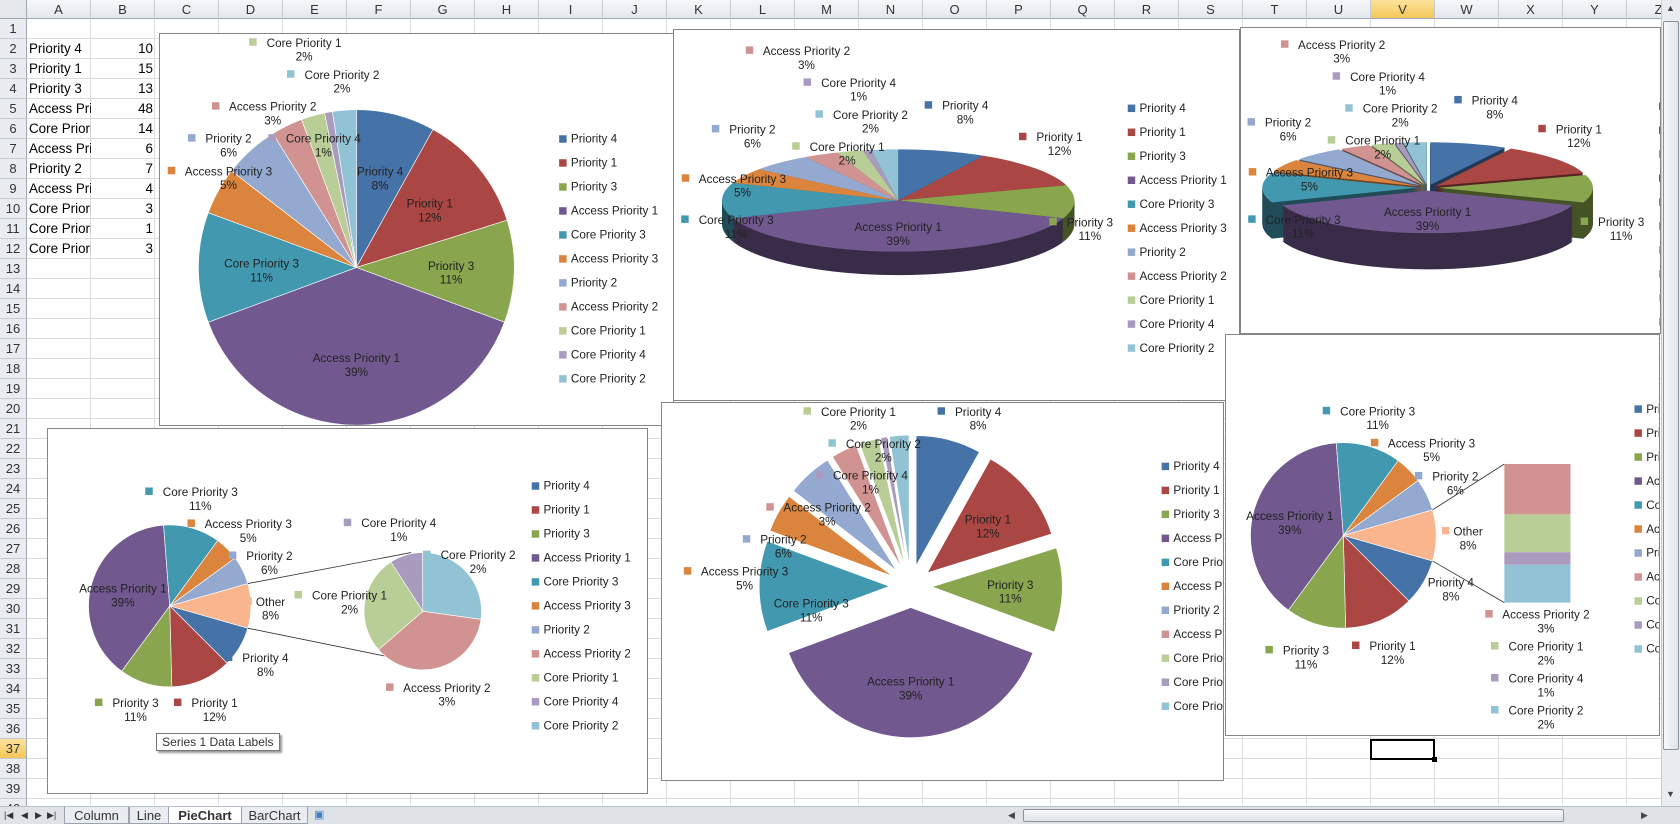 This screenshot has width=1680, height=824. I want to click on vertical-scrollbar: ▲ ▼, so click(1670, 403).